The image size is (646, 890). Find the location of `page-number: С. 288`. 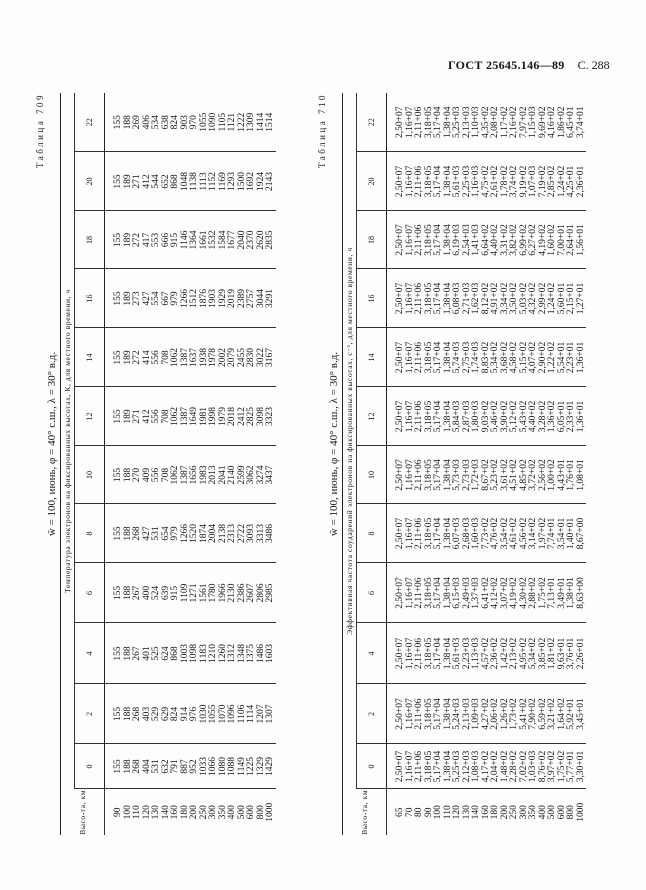

page-number: С. 288 is located at coordinates (593, 65).